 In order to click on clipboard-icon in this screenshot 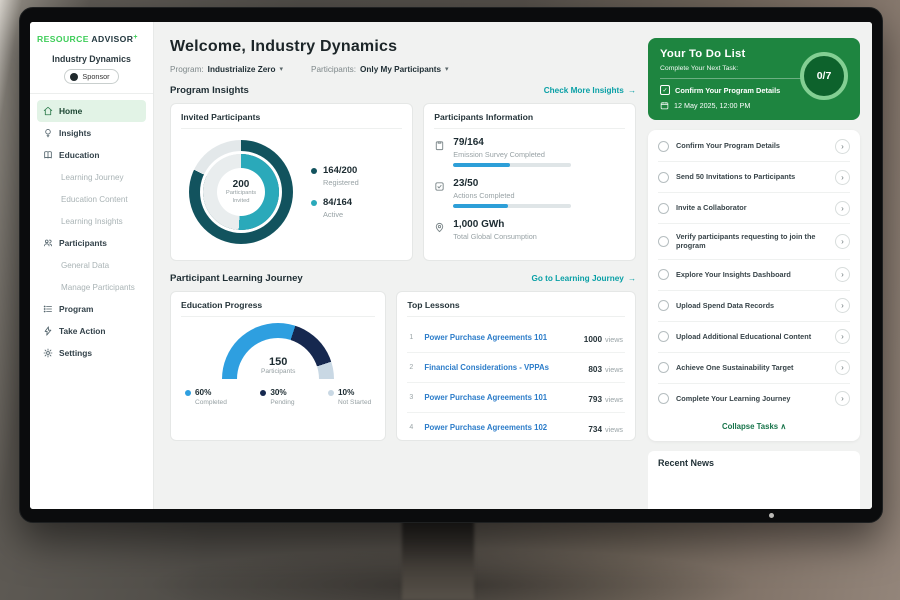, I will do `click(439, 147)`.